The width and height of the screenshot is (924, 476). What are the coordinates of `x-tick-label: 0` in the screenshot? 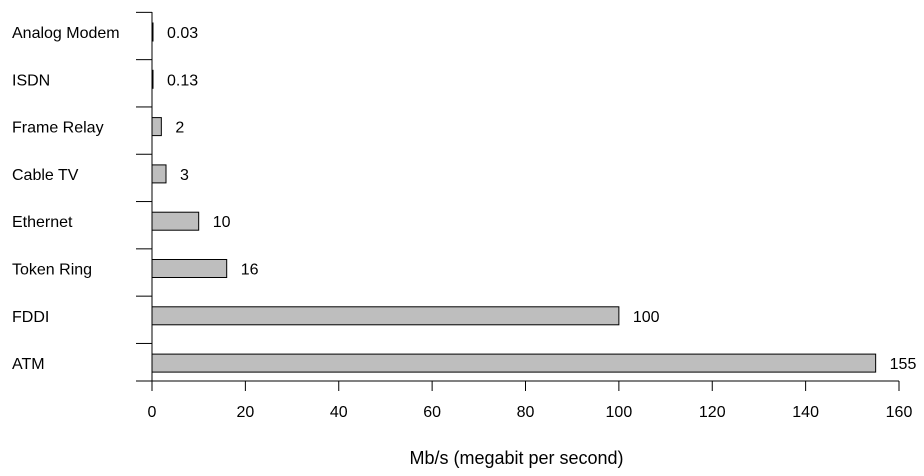 It's located at (152, 412).